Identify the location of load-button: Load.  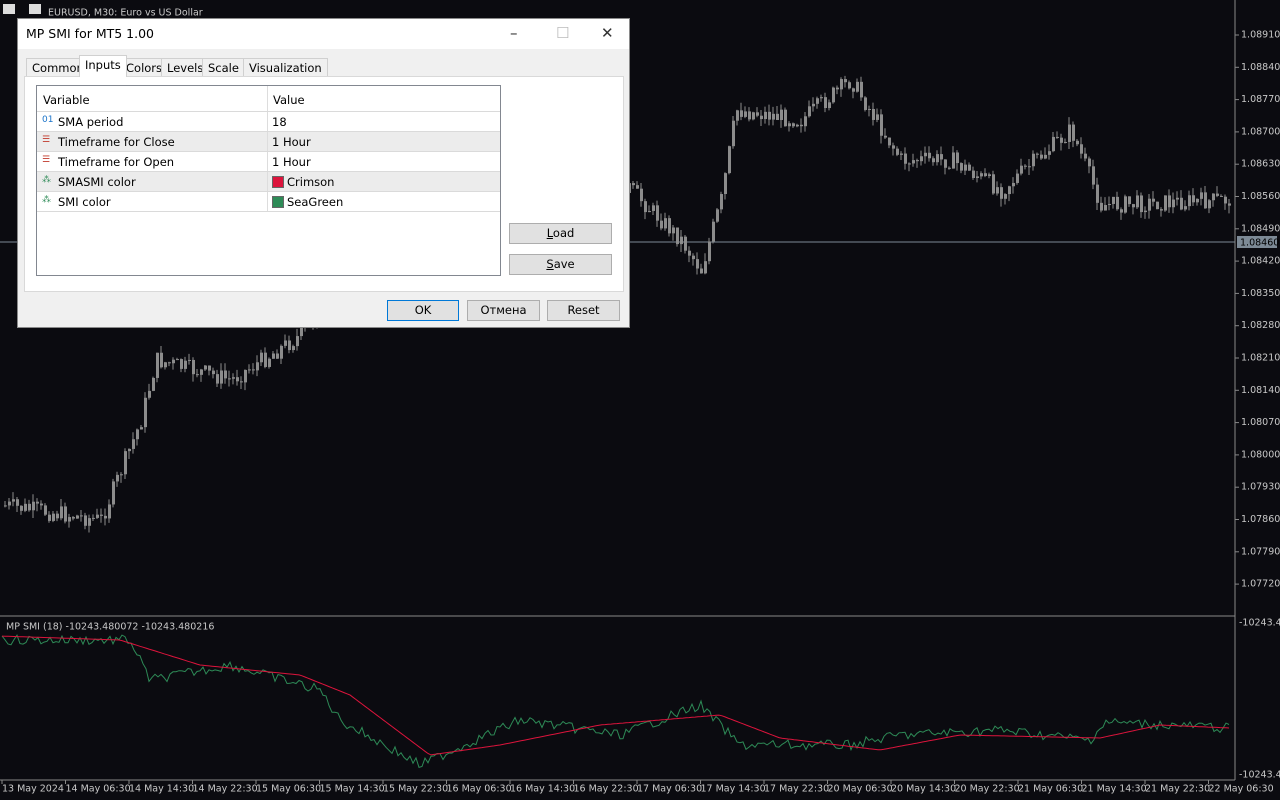
(560, 233).